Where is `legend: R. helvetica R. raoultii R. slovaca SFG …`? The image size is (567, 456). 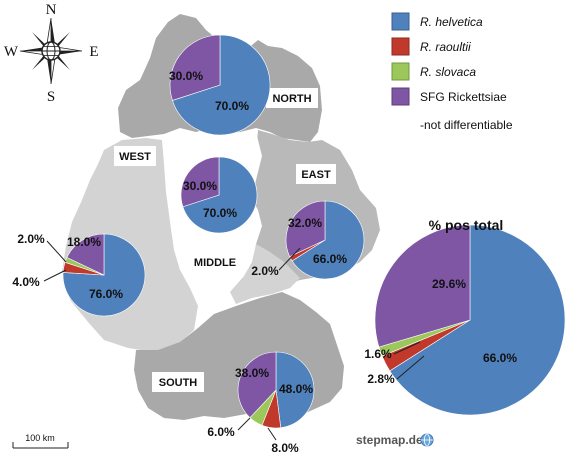
legend: R. helvetica R. raoultii R. slovaca SFG … is located at coordinates (452, 72).